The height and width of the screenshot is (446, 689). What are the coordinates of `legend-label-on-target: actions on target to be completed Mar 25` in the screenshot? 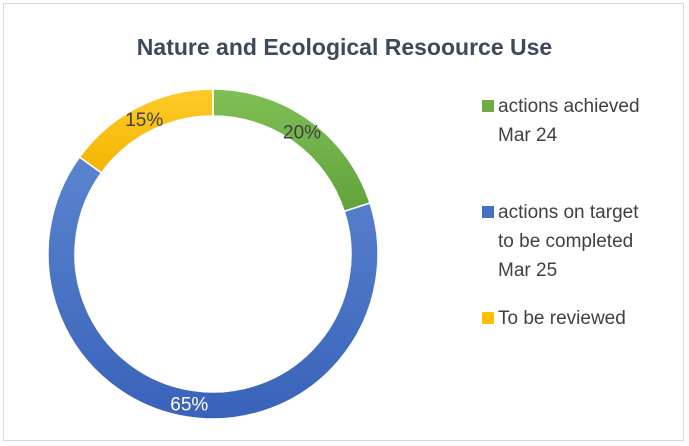 It's located at (568, 241).